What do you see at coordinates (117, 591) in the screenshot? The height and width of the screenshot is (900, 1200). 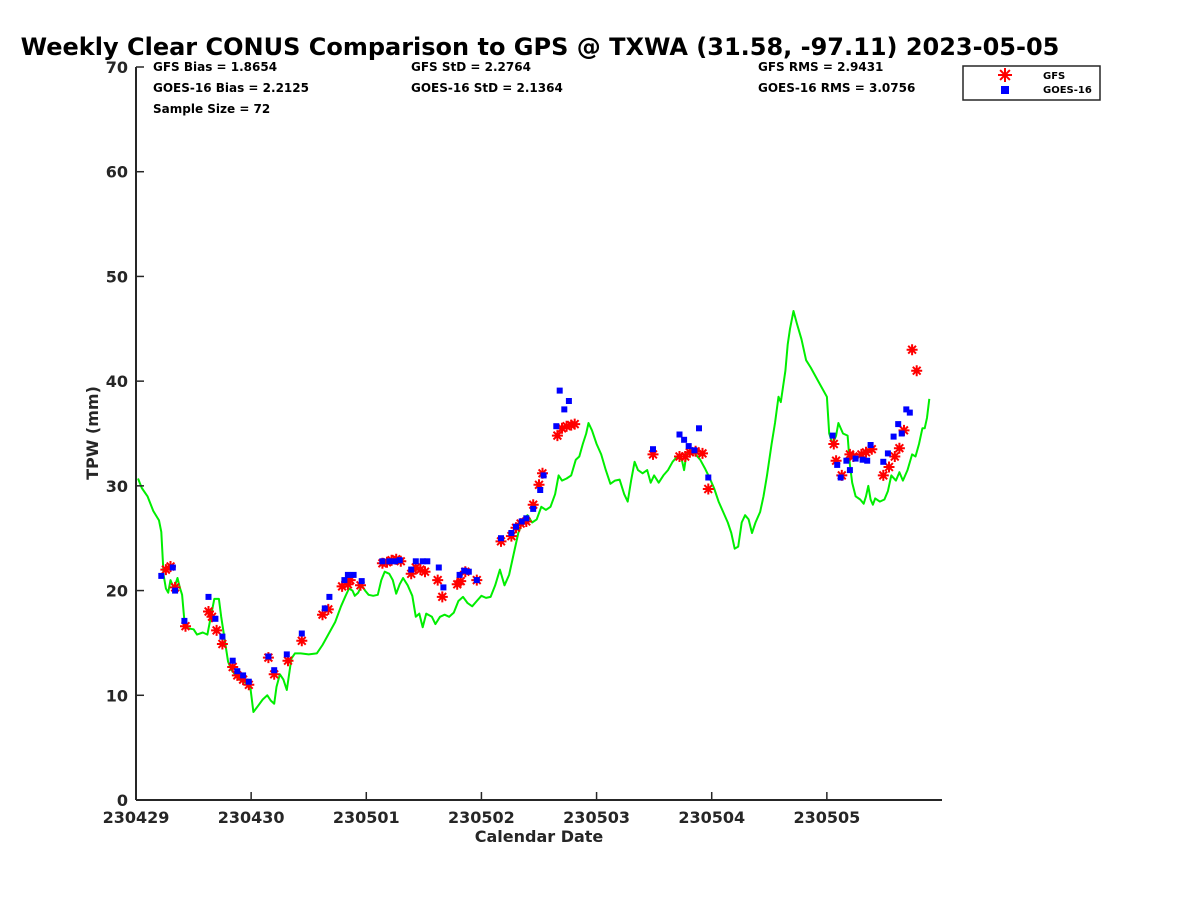 I see `y-tick-label: 20` at bounding box center [117, 591].